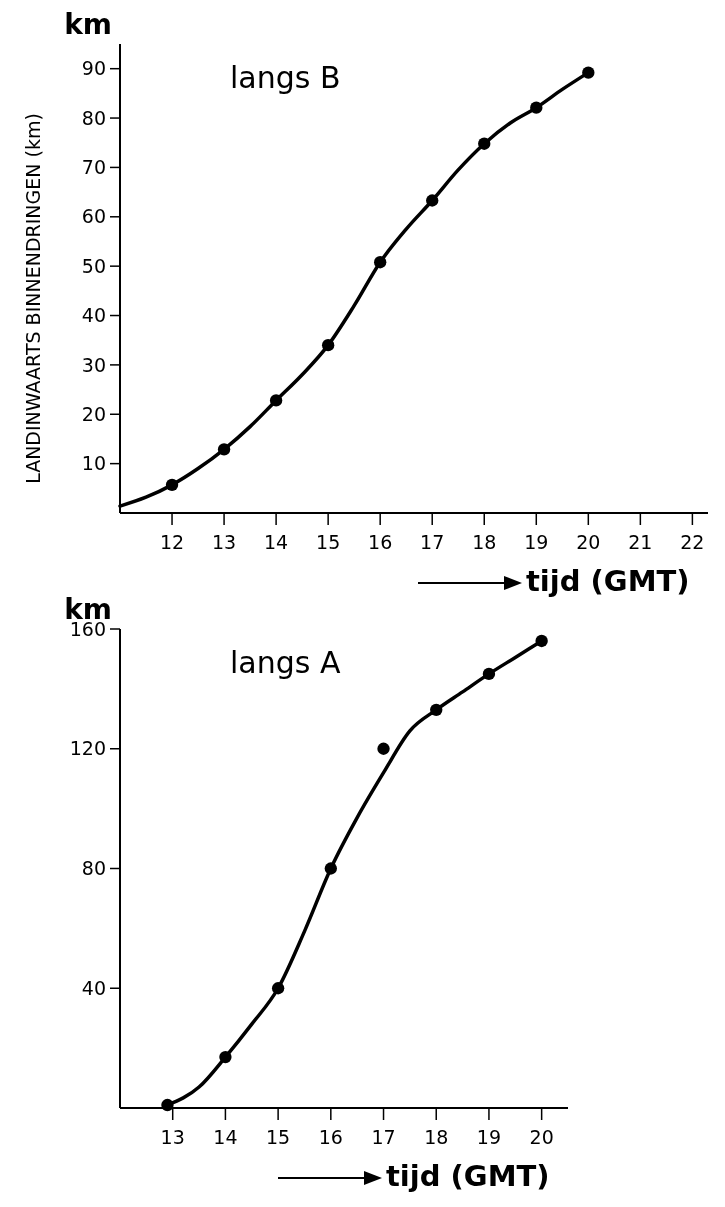 The image size is (725, 1207). I want to click on y-tick-label: 50, so click(93, 265).